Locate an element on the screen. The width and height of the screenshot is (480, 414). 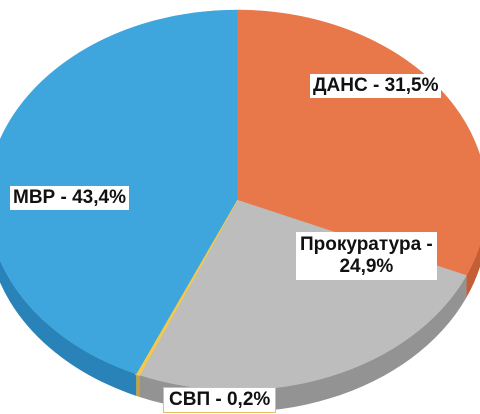
pie-side-данс is located at coordinates (473, 271).